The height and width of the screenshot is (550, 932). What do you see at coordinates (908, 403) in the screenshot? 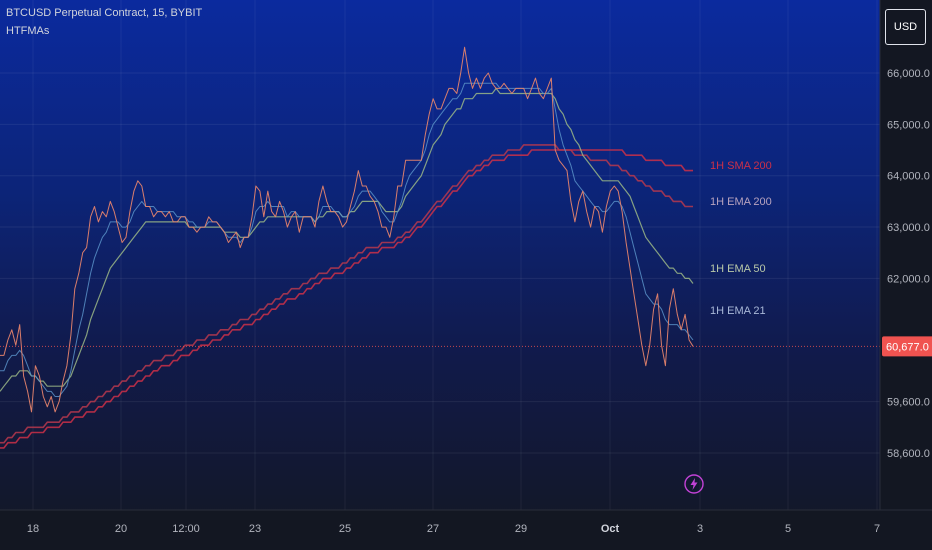
I see `y-tick-label: 59,600.0` at bounding box center [908, 403].